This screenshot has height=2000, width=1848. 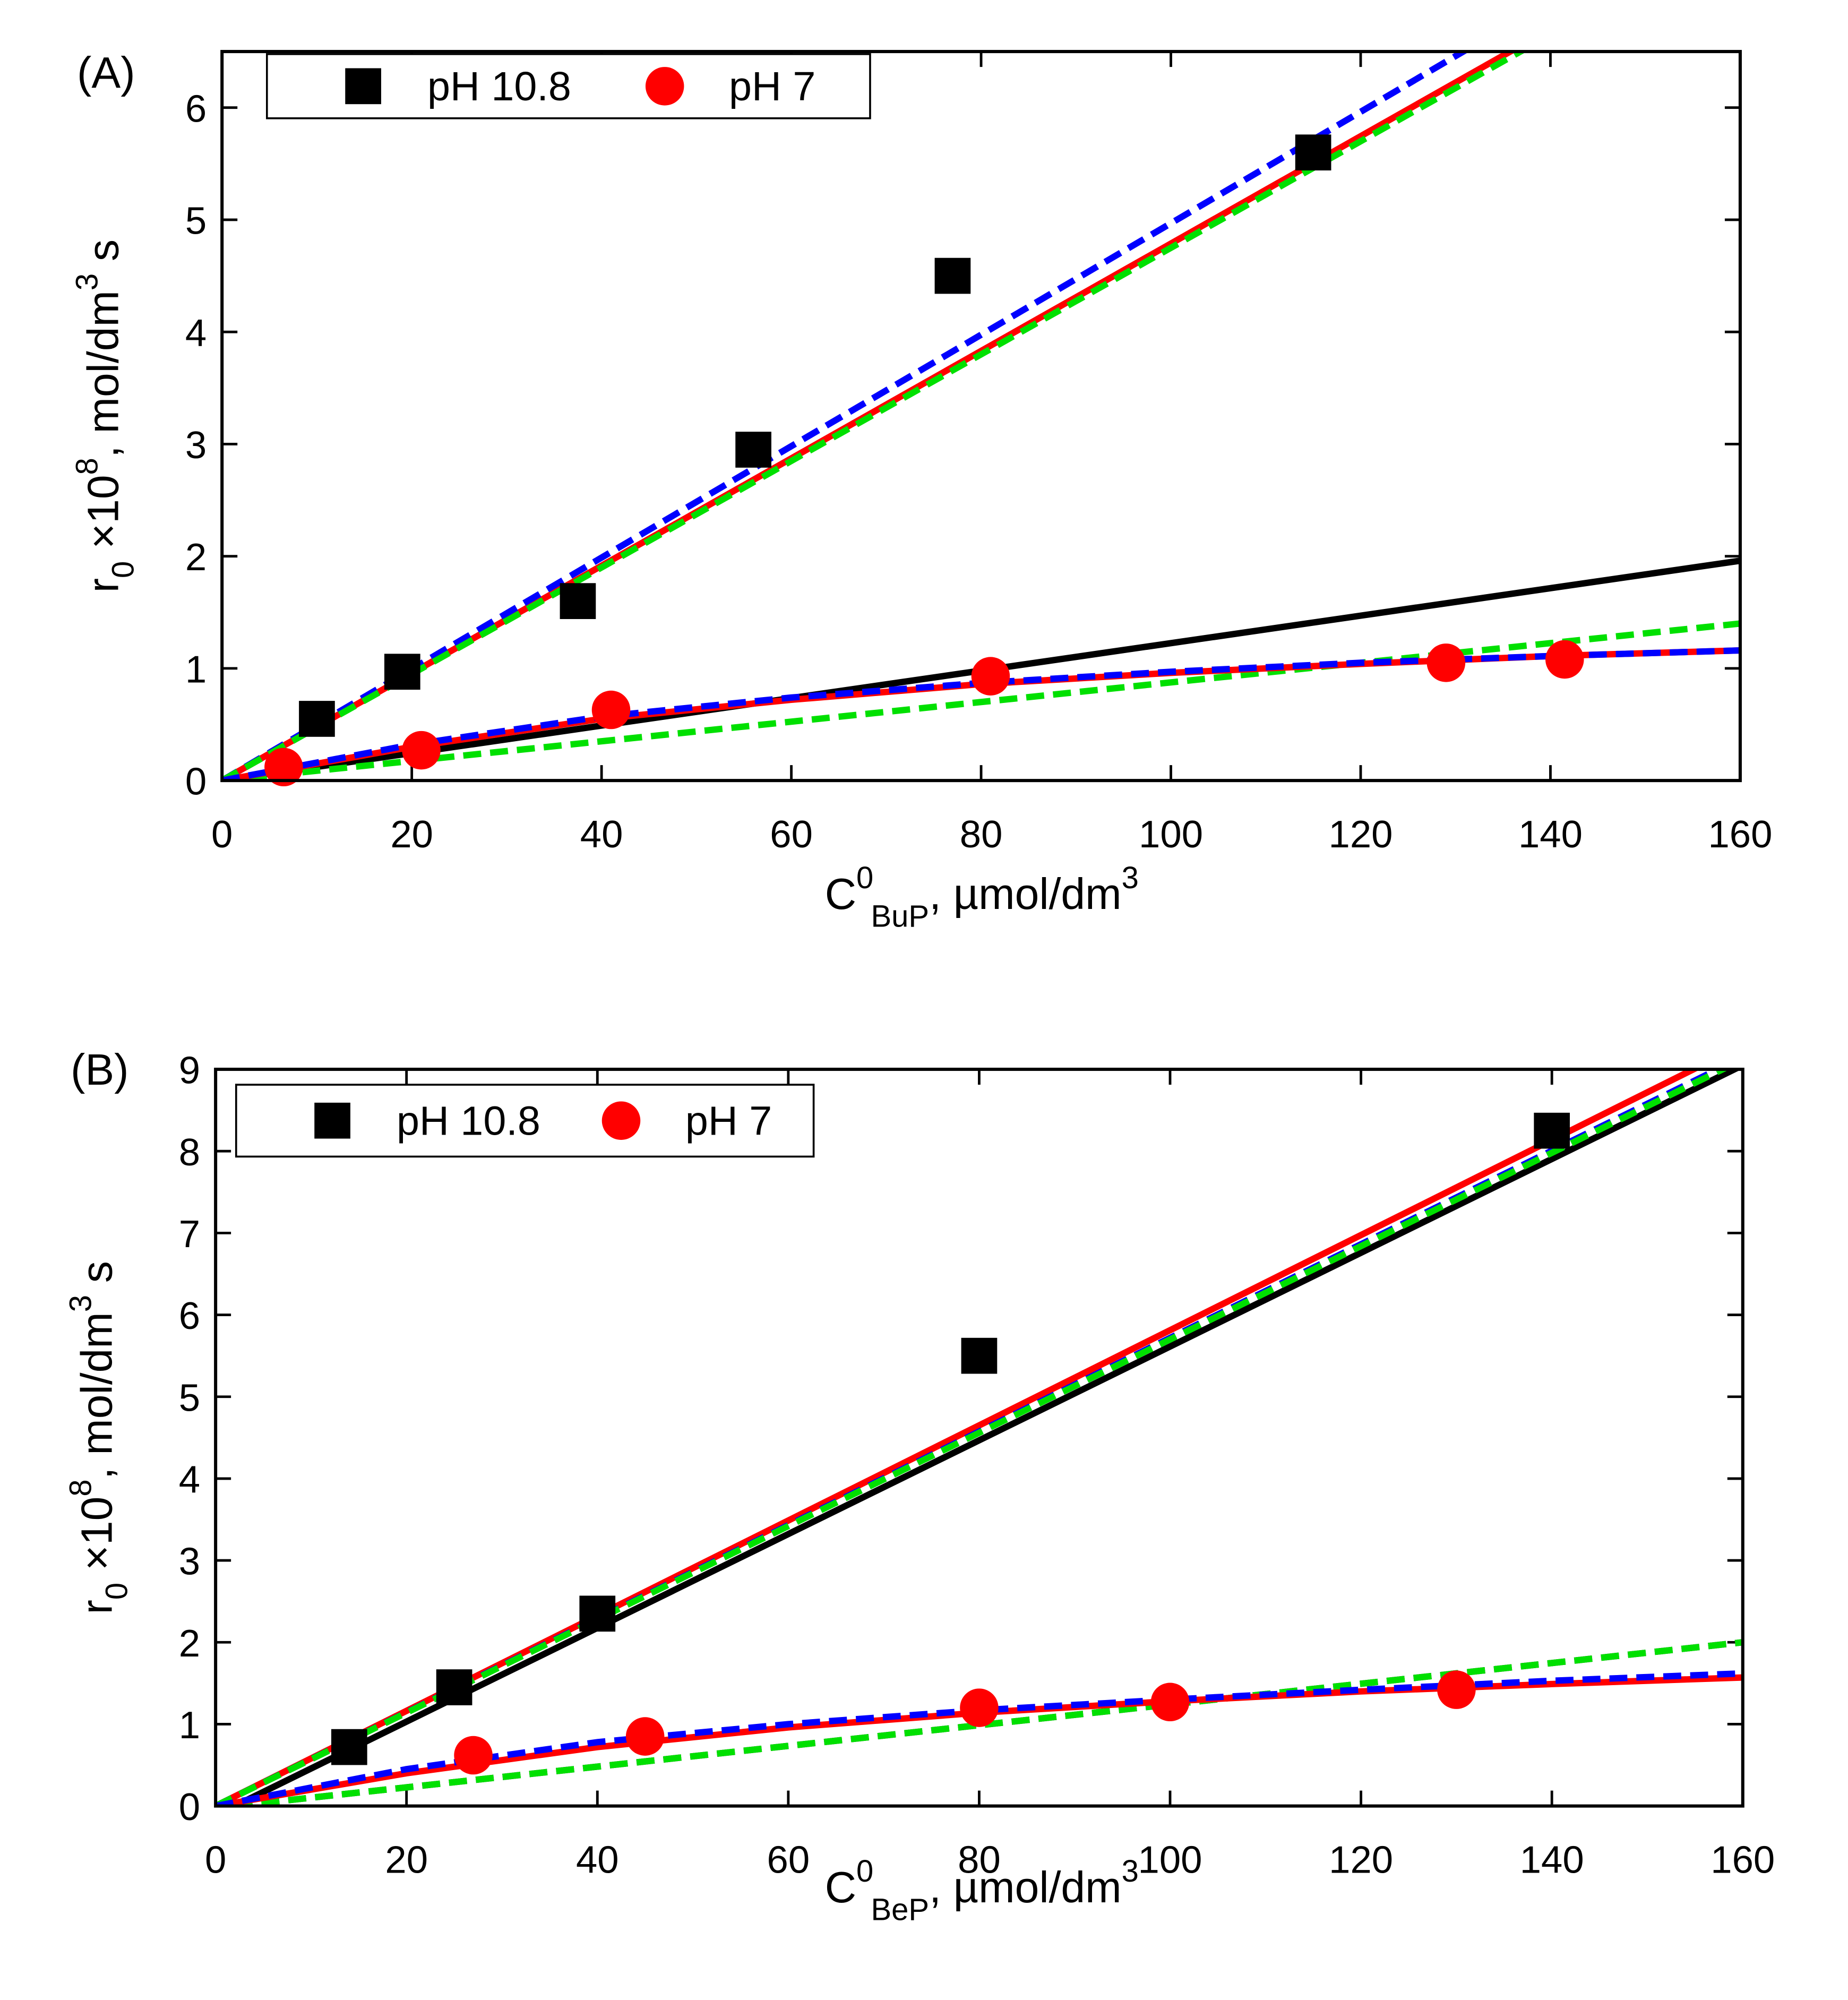 What do you see at coordinates (106, 73) in the screenshot?
I see `panel-label: (A)` at bounding box center [106, 73].